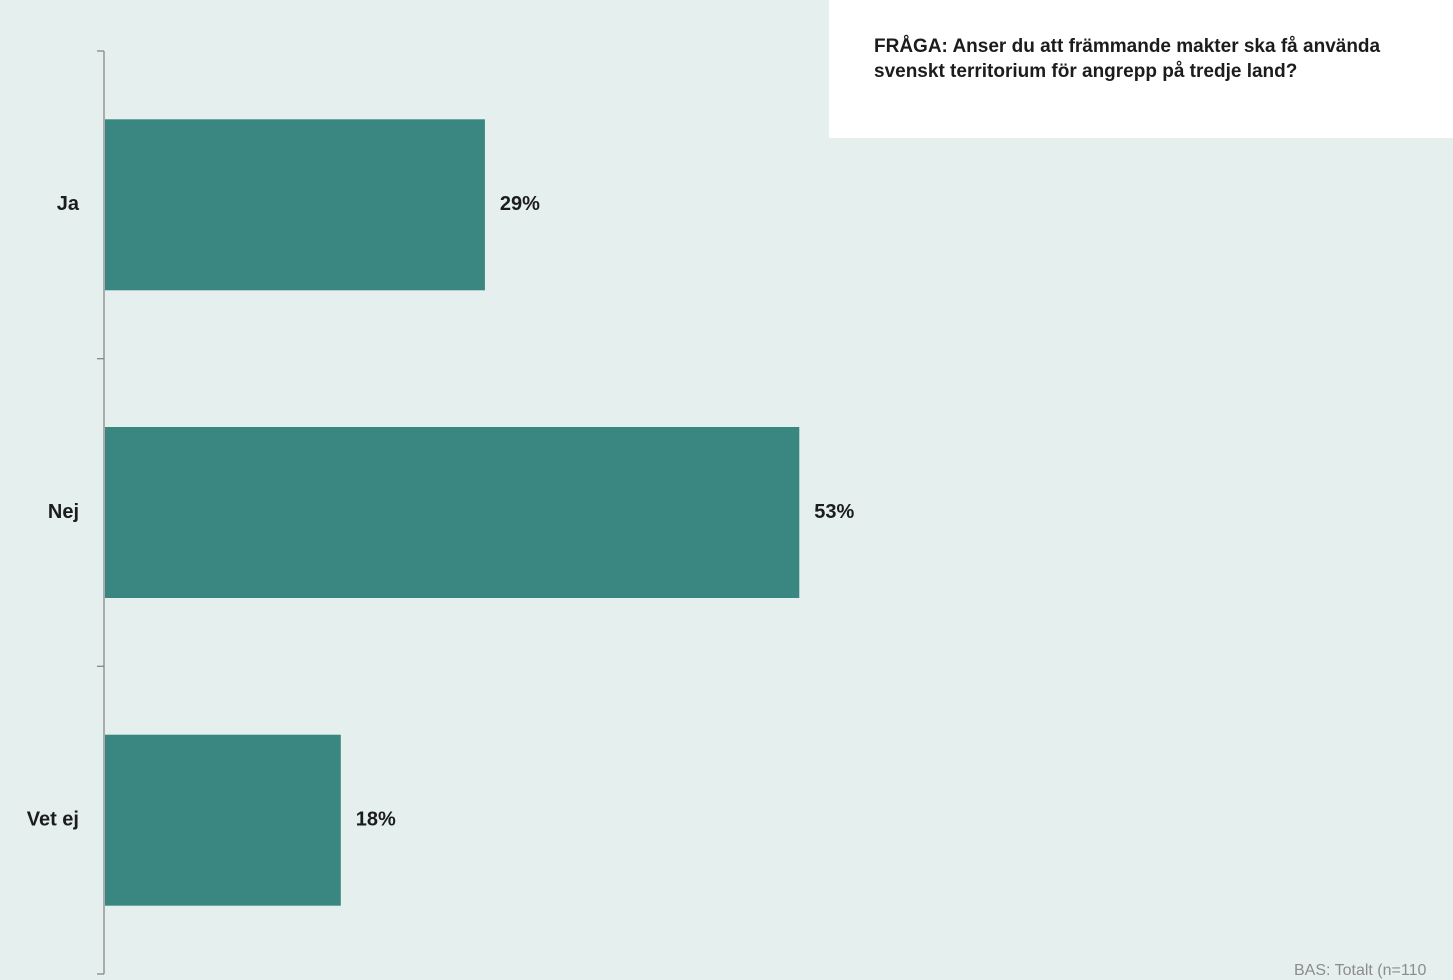  Describe the element at coordinates (223, 820) in the screenshot. I see `bar-vet-ej` at that location.